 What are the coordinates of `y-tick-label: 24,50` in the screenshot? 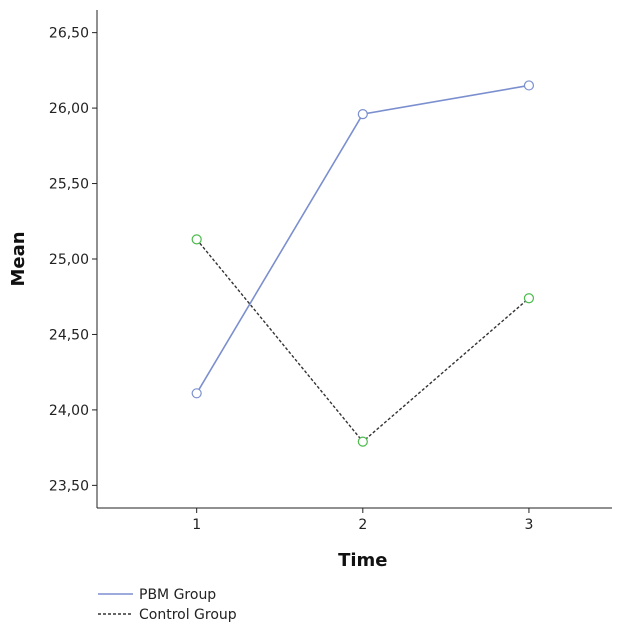 It's located at (69, 335).